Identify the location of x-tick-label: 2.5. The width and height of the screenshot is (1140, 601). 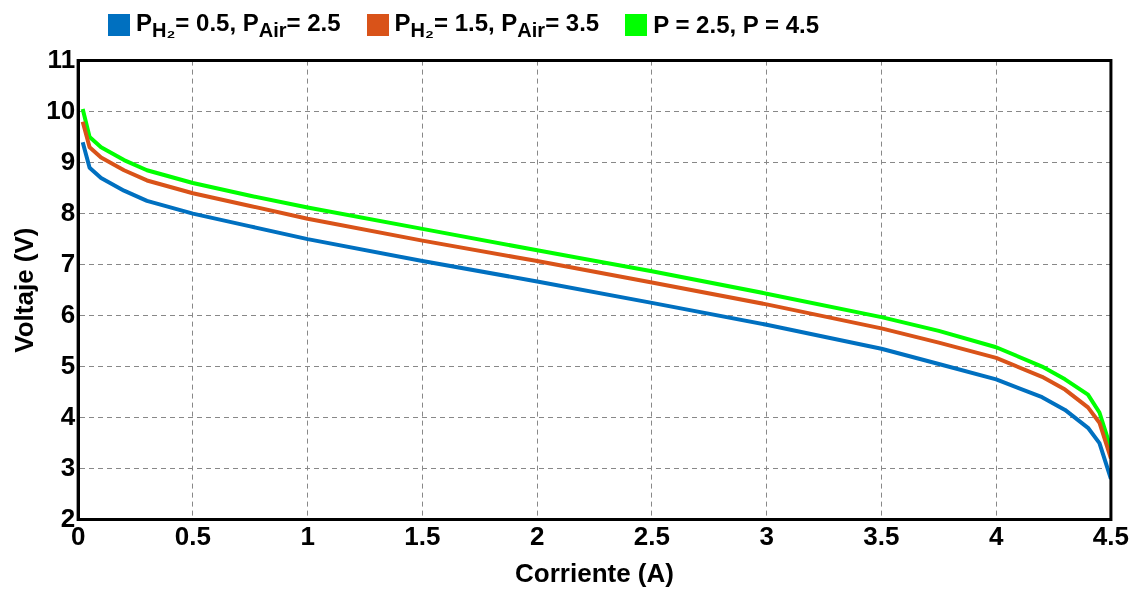
(651, 536).